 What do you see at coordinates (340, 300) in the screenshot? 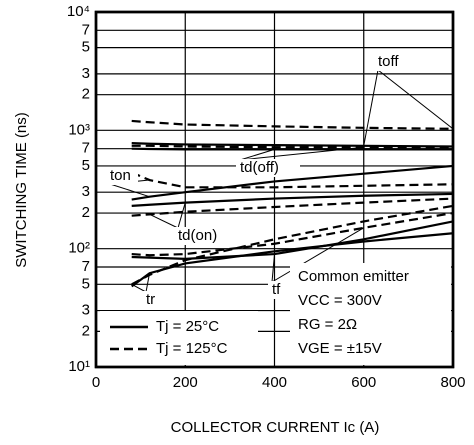
I see `condition-text: VCC = 300V` at bounding box center [340, 300].